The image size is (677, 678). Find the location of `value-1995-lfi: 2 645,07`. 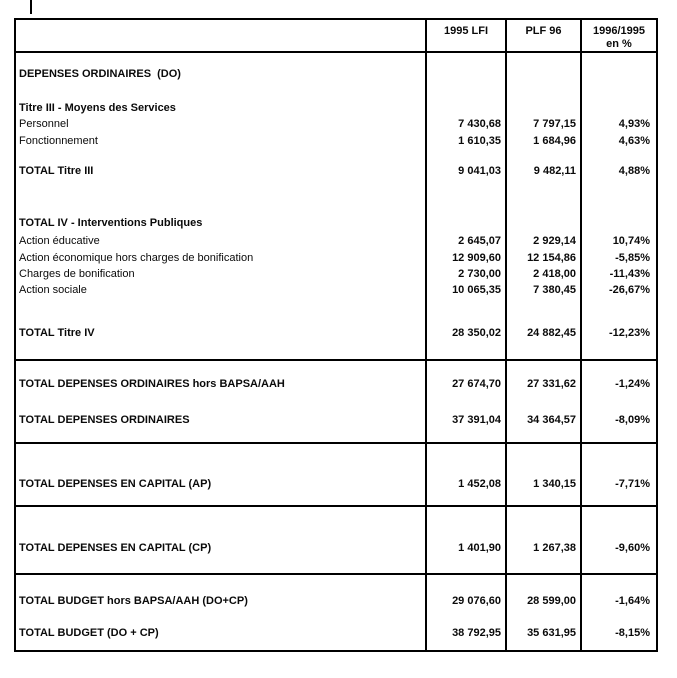

value-1995-lfi: 2 645,07 is located at coordinates (479, 241).